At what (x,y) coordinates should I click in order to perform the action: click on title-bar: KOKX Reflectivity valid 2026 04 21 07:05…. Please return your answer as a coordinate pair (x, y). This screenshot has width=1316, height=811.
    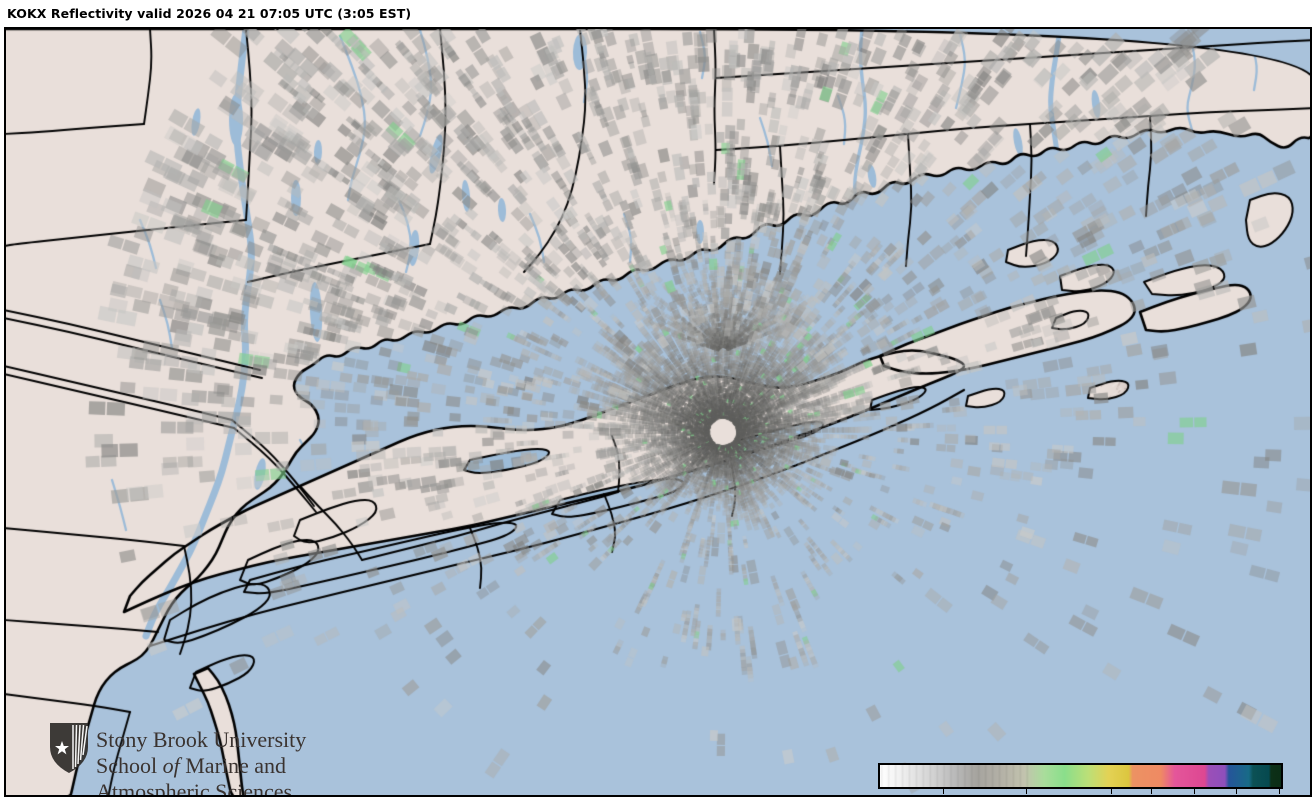
    Looking at the image, I should click on (658, 13).